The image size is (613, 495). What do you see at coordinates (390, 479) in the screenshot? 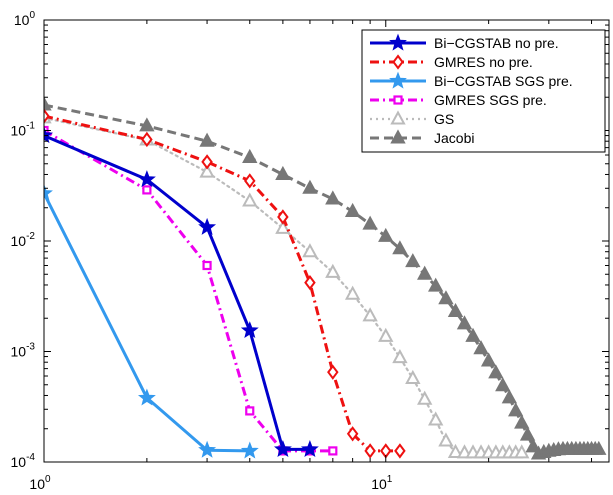
I see `x-tick-exponent: 1` at bounding box center [390, 479].